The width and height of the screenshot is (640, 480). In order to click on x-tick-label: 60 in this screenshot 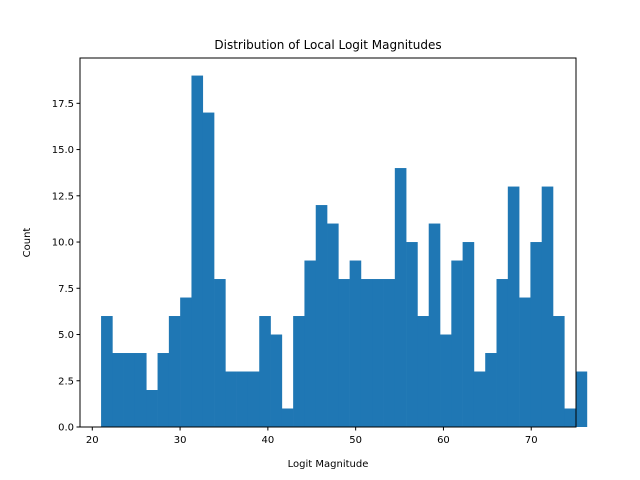, I will do `click(443, 440)`.